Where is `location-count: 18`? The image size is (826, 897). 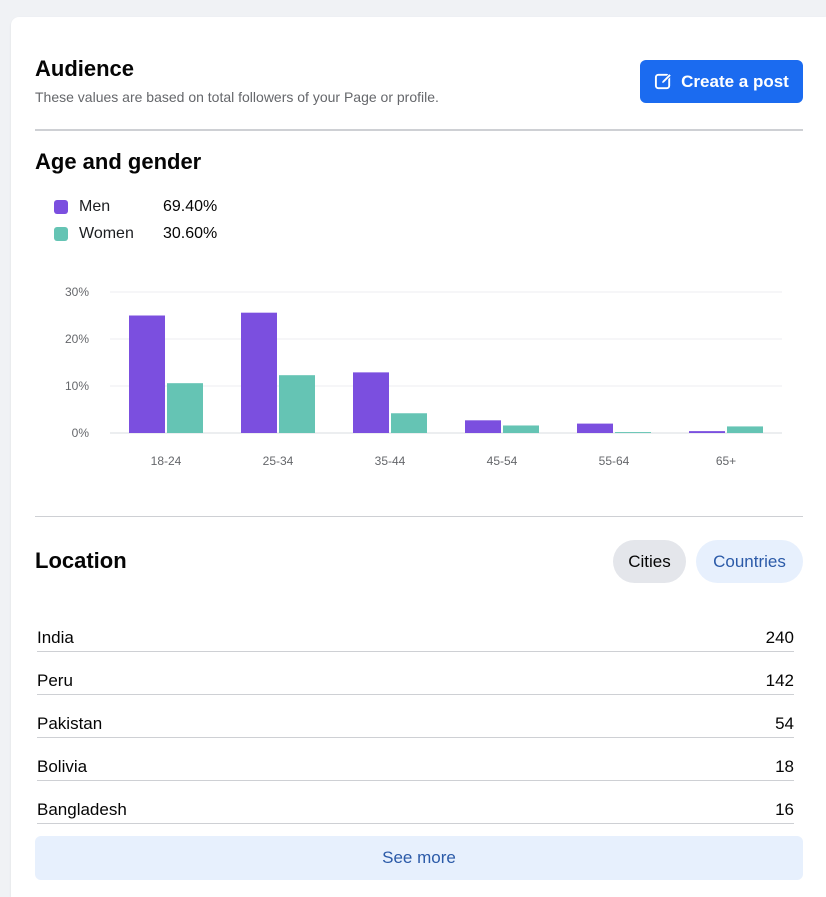
location-count: 18 is located at coordinates (784, 766).